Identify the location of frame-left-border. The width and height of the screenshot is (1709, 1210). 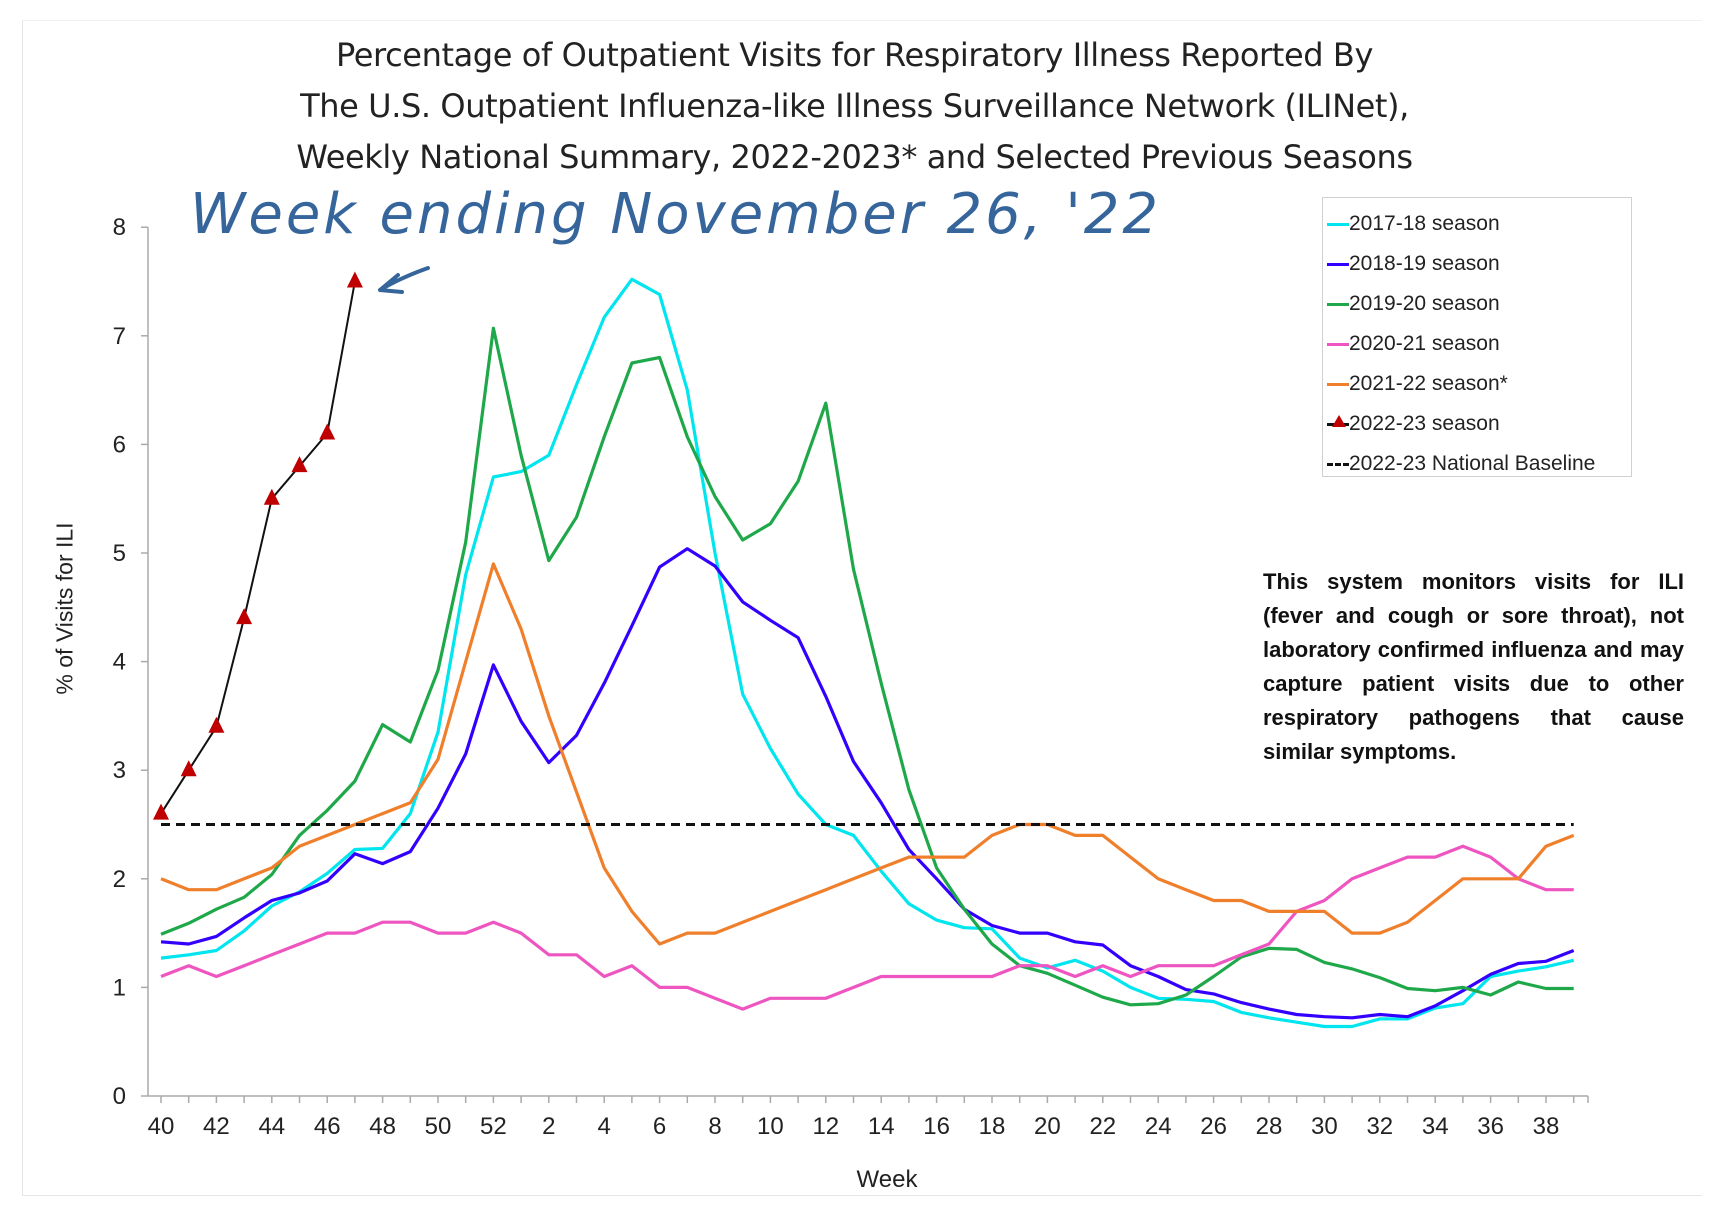
(22, 607).